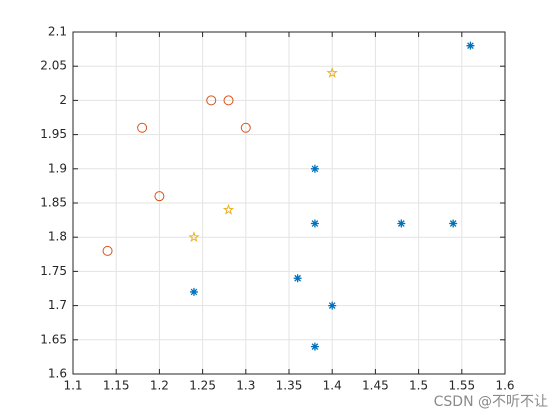 The height and width of the screenshot is (420, 560). I want to click on y-tick-label: 2.1, so click(57, 32).